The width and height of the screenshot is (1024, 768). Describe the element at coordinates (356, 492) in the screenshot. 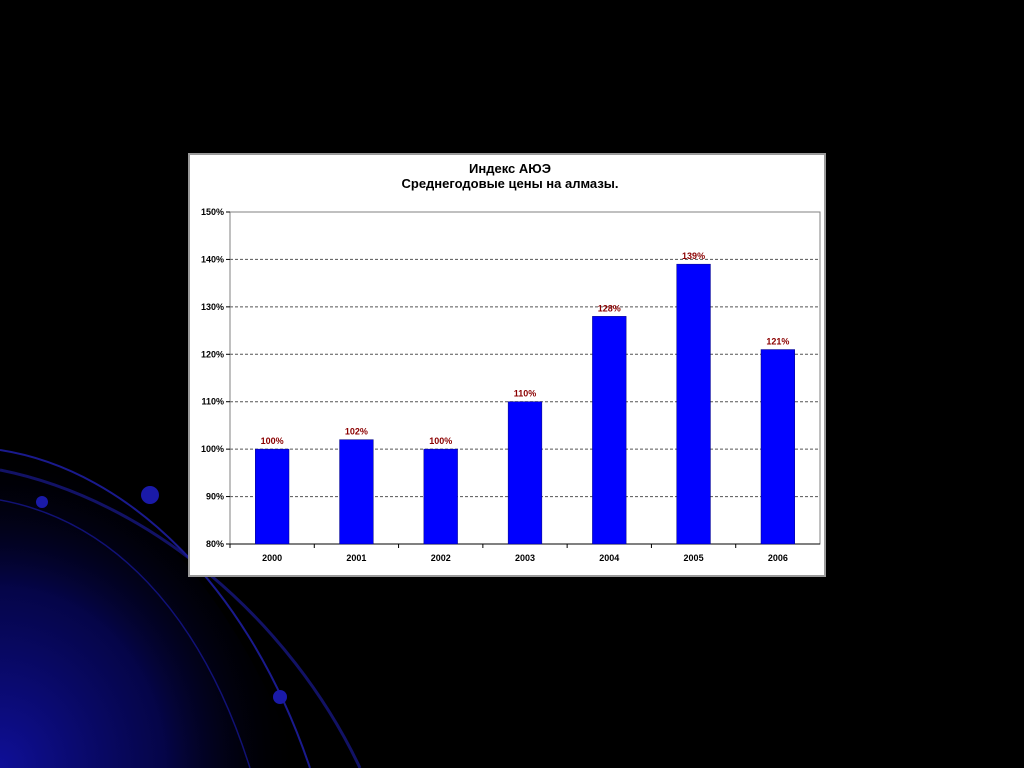

I see `bar-2001` at that location.